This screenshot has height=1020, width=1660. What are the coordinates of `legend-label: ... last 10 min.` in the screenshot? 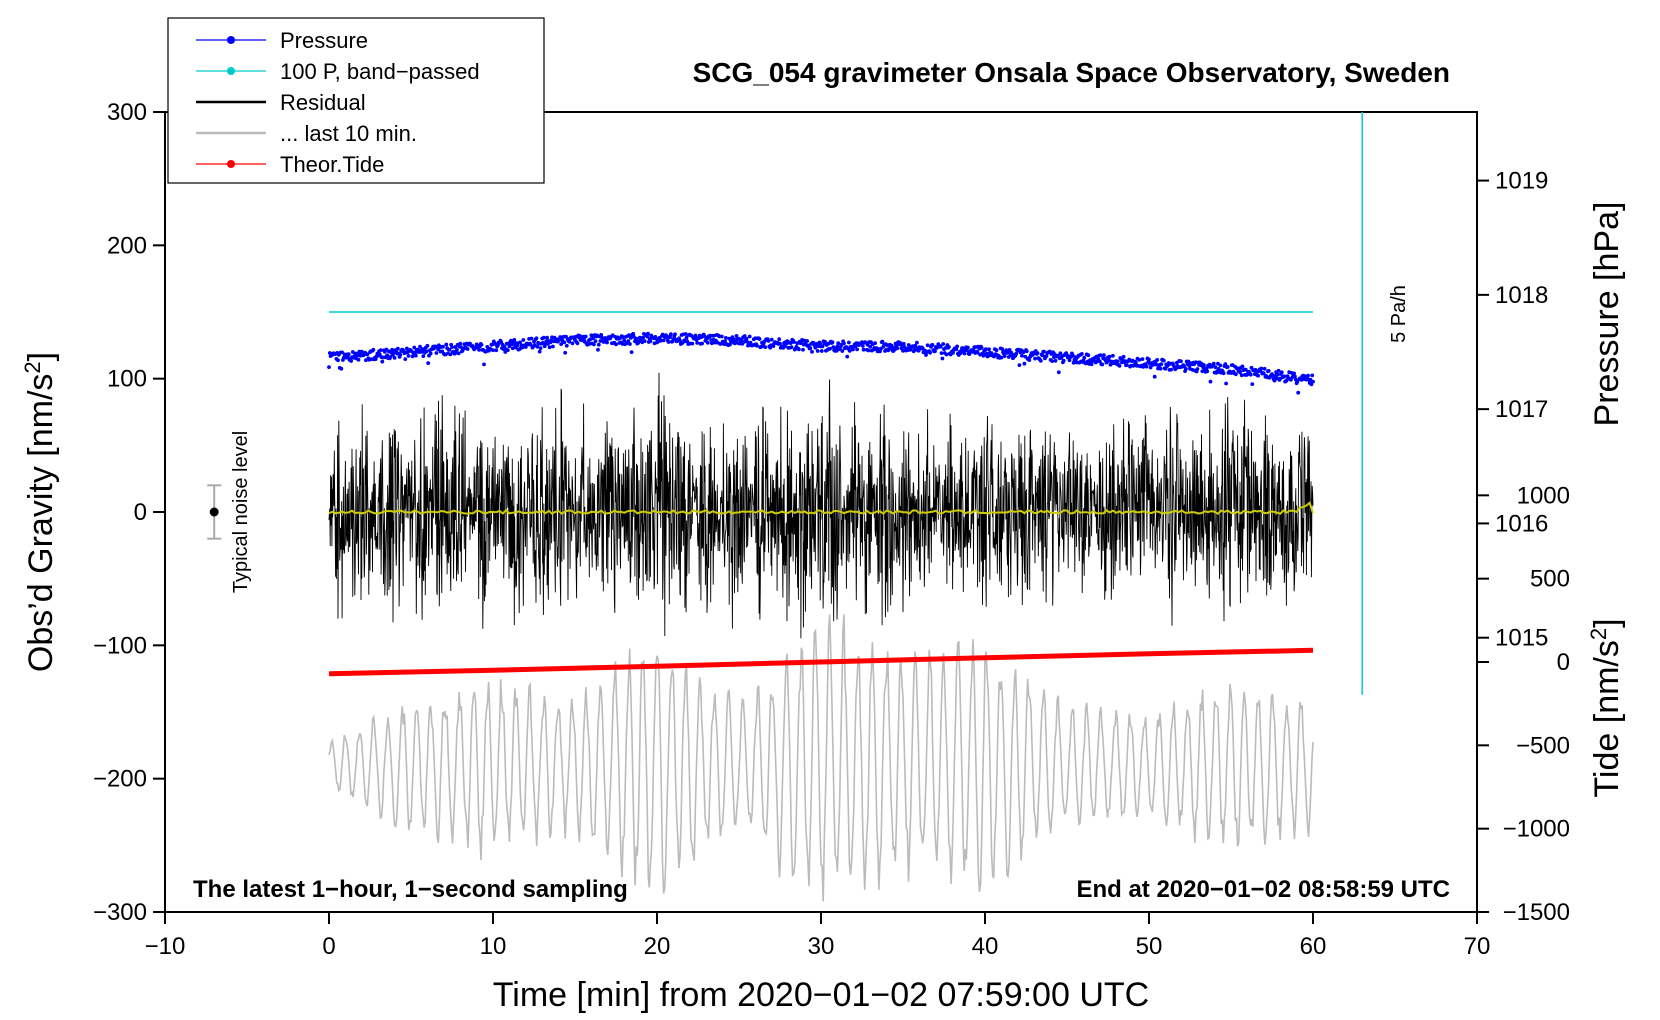 It's located at (348, 133).